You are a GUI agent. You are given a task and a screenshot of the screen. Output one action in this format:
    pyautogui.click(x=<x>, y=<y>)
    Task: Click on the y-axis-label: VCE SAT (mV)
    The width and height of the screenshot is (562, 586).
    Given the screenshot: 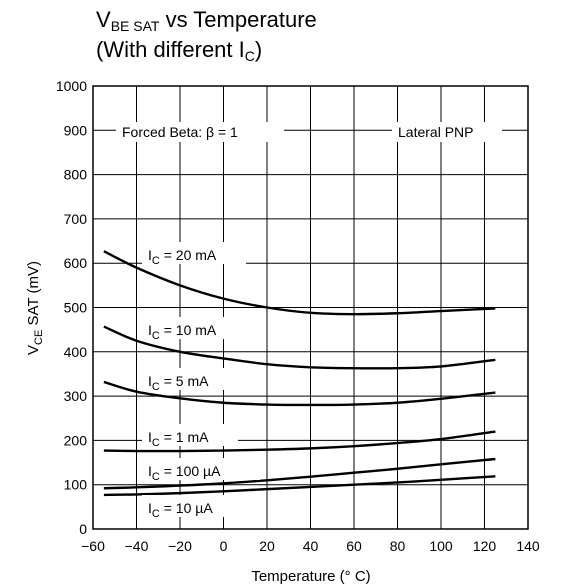 What is the action you would take?
    pyautogui.click(x=35, y=308)
    